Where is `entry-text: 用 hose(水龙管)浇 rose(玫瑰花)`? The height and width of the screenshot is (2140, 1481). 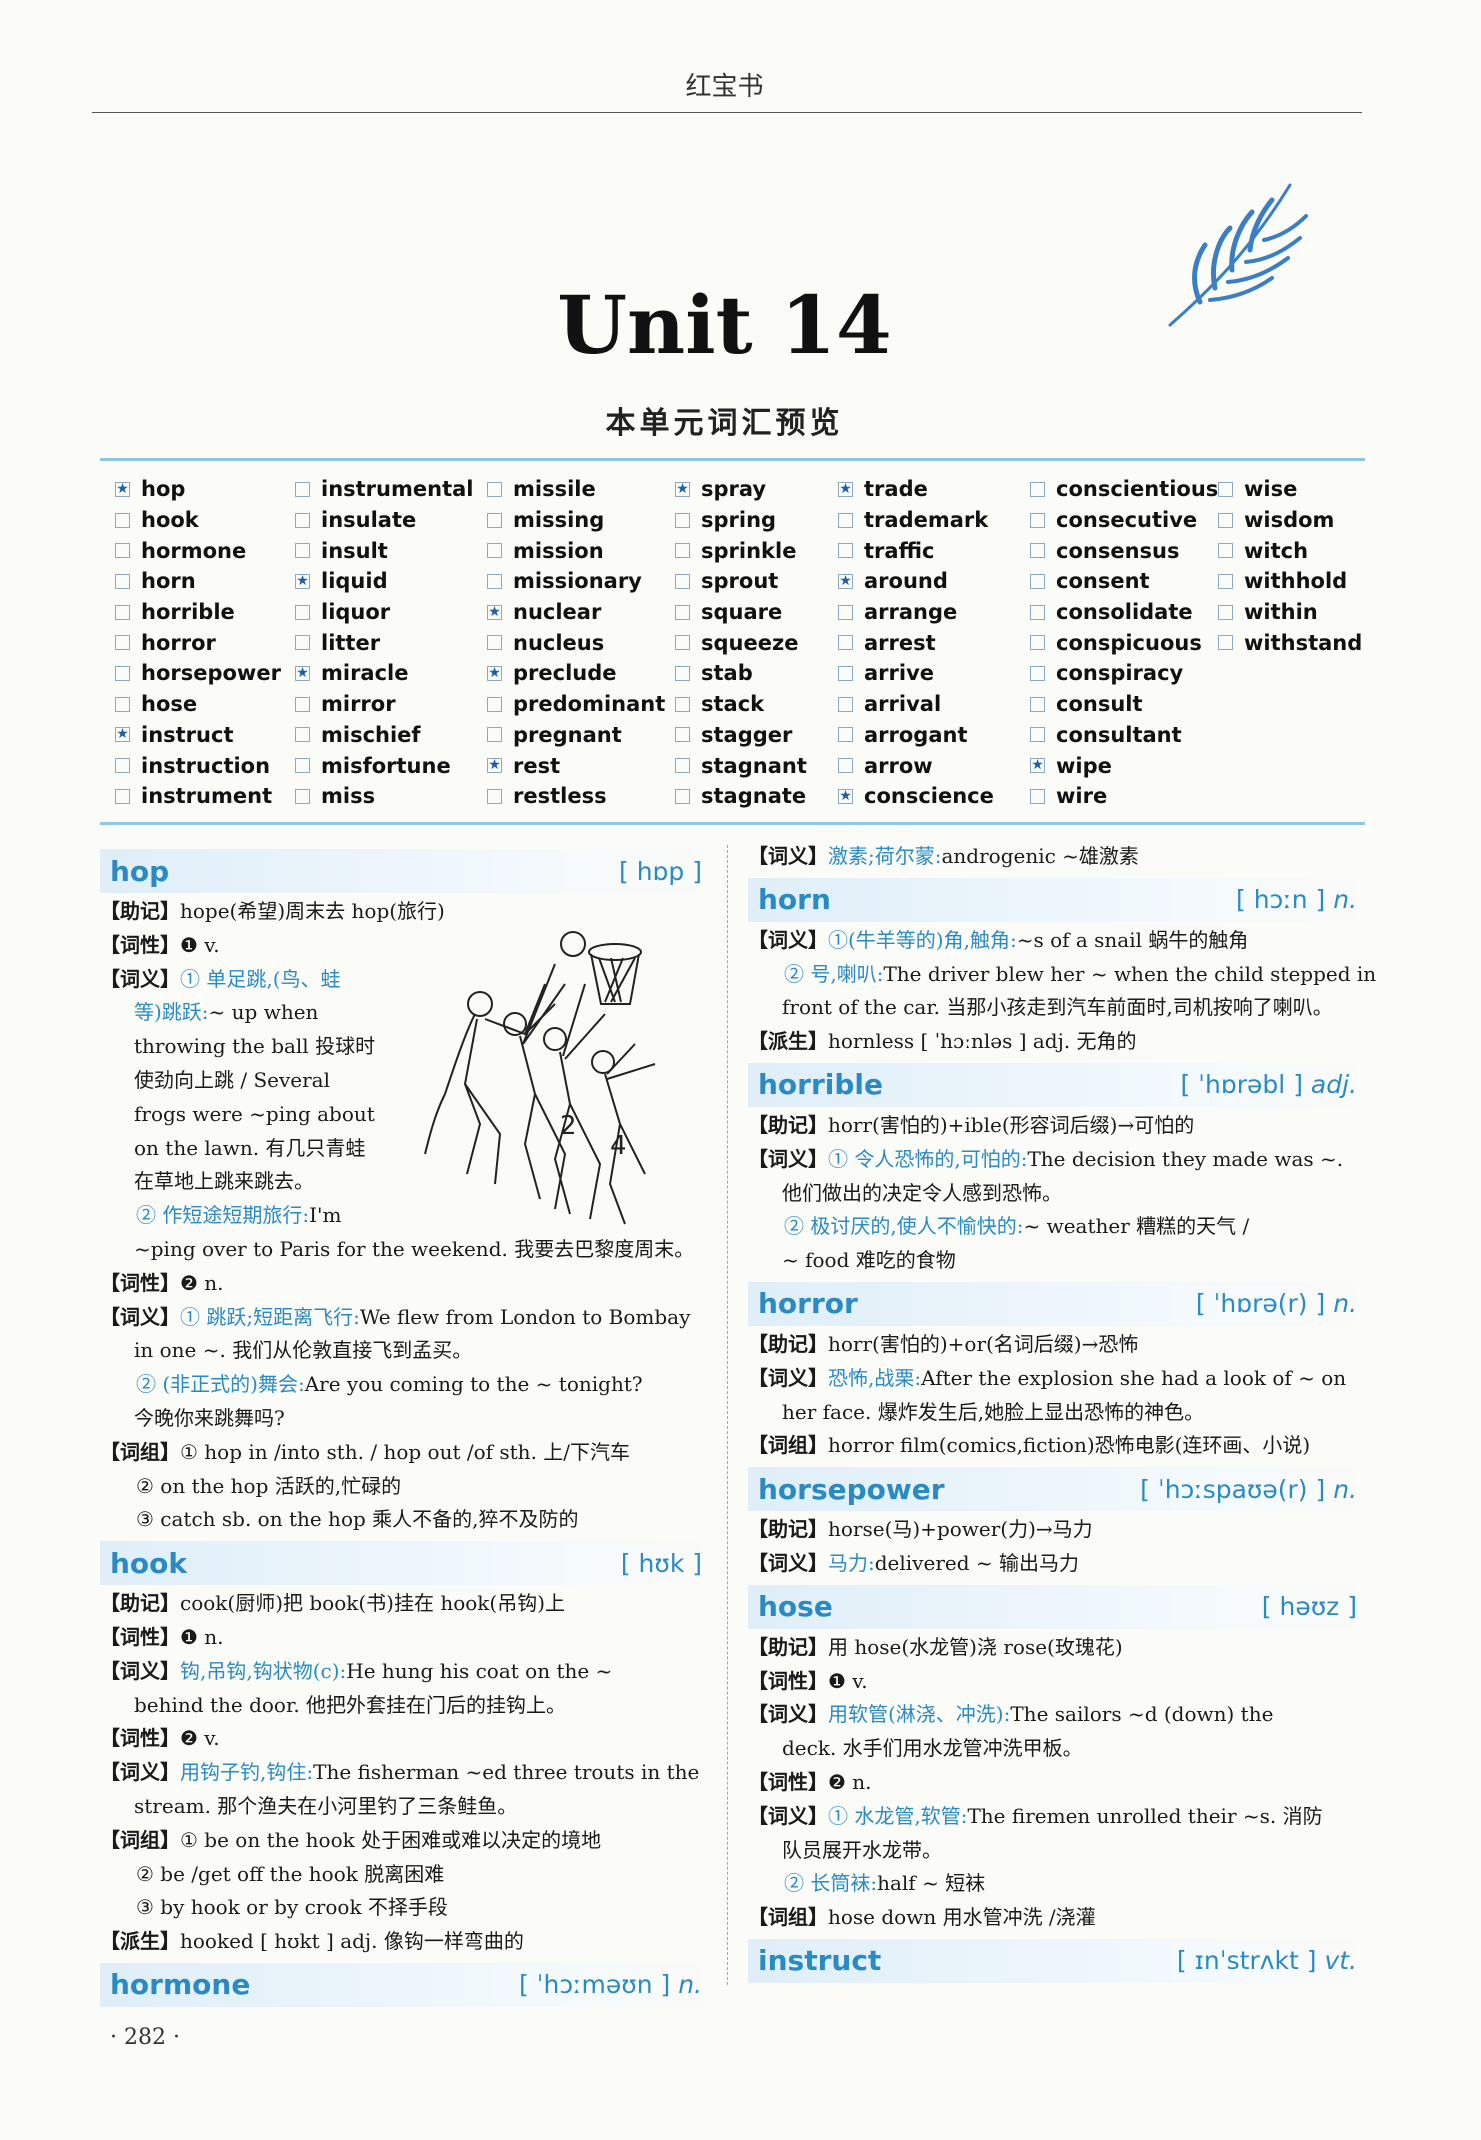 entry-text: 用 hose(水龙管)浇 rose(玫瑰花) is located at coordinates (975, 1646).